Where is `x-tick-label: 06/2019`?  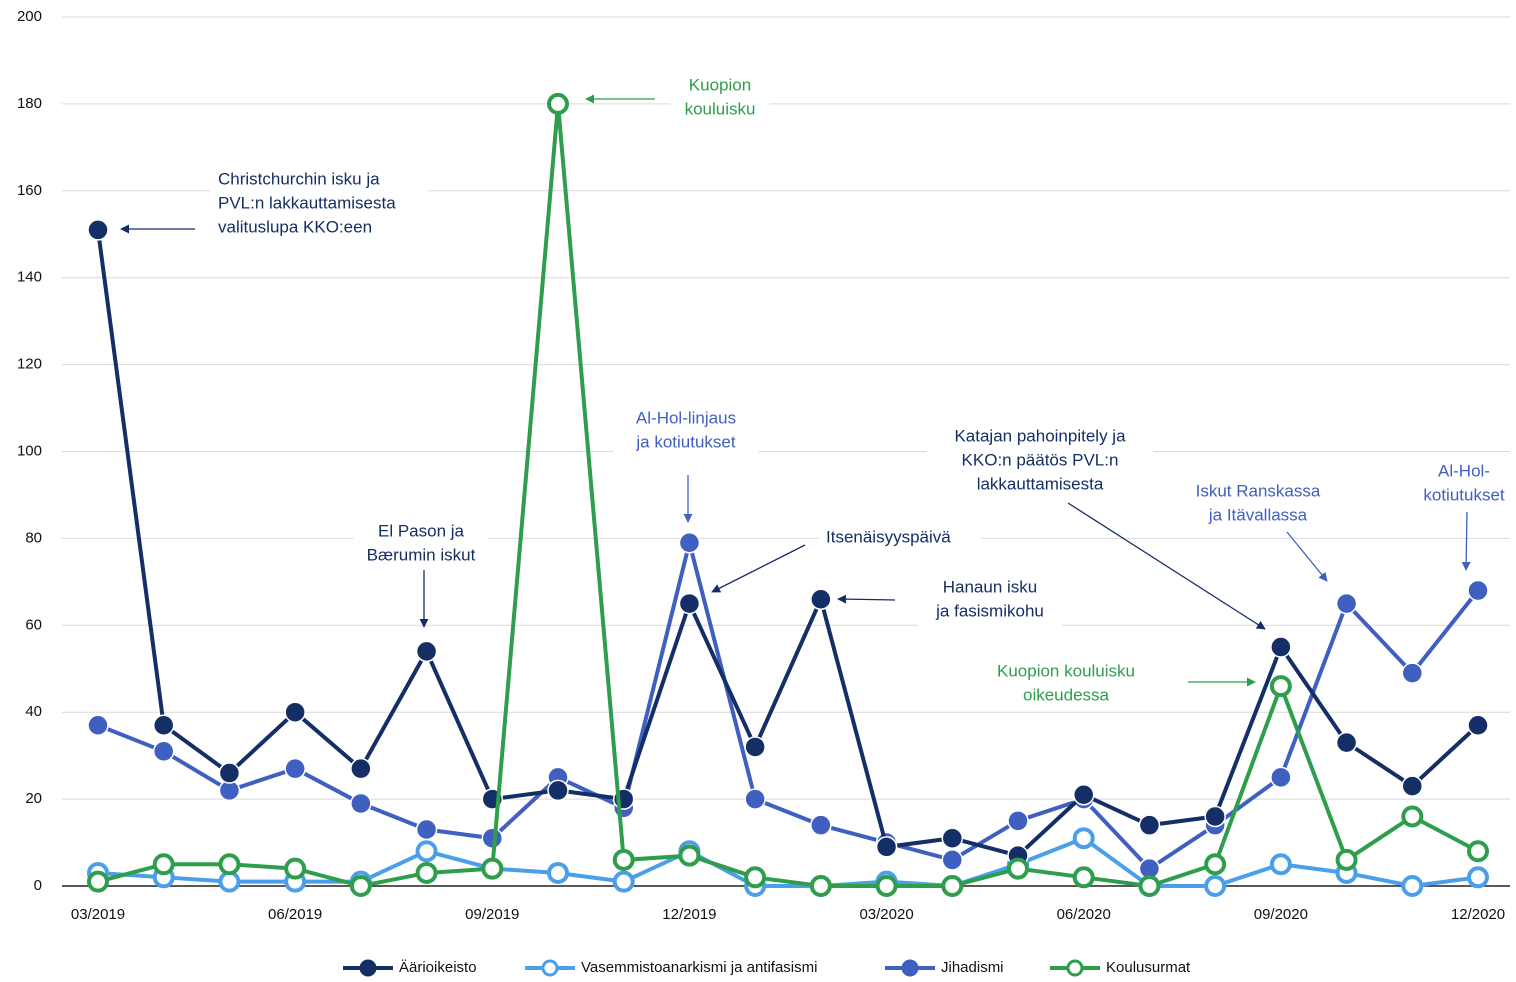 x-tick-label: 06/2019 is located at coordinates (295, 914).